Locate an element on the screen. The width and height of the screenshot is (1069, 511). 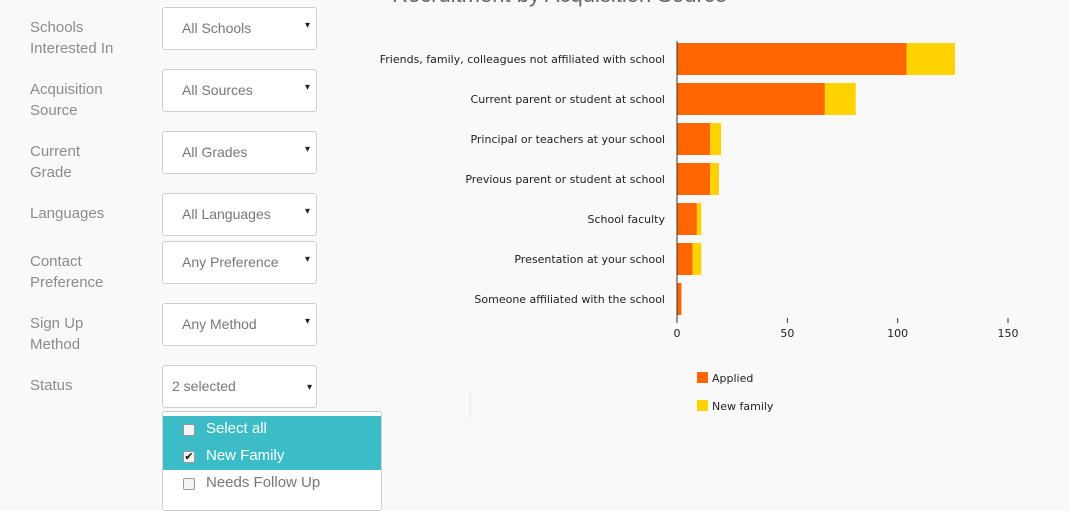
status-option-new-family: ✔ New Family is located at coordinates (272, 456).